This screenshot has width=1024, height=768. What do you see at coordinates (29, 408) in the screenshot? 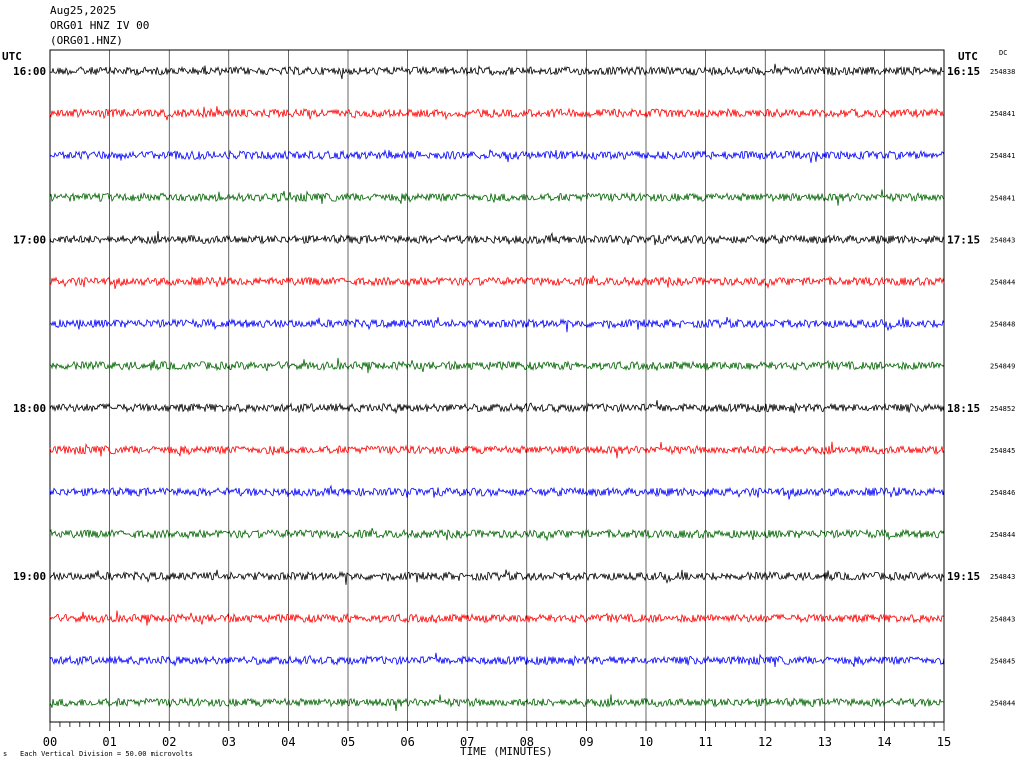
I see `hour-label-left: 18:00` at bounding box center [29, 408].